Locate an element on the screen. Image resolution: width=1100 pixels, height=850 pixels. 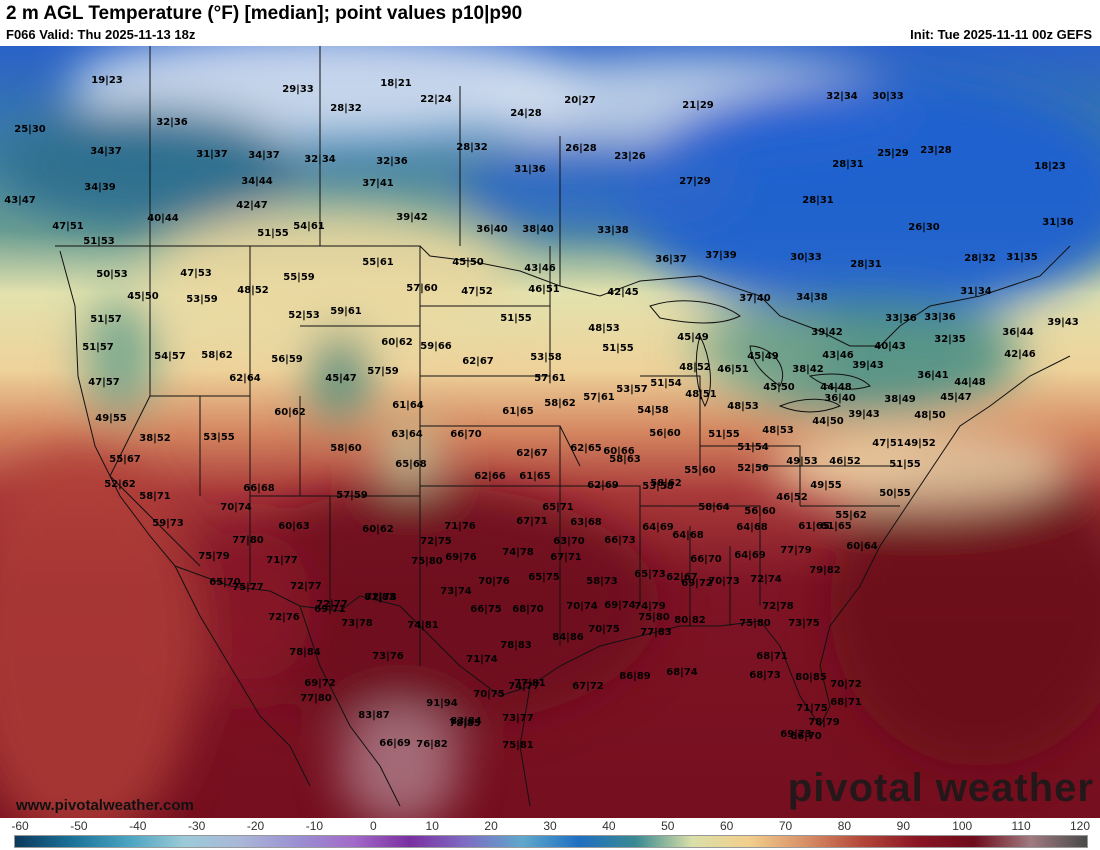
colorbar-tick: 40 is located at coordinates (609, 826).